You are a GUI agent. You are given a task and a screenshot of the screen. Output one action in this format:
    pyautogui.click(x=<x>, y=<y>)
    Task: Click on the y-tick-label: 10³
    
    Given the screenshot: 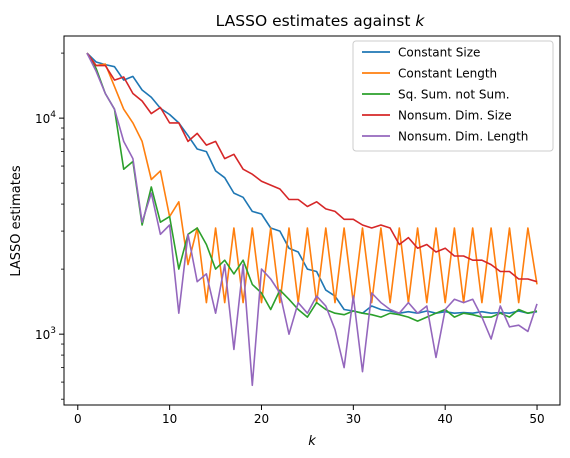 What is the action you would take?
    pyautogui.click(x=45, y=334)
    